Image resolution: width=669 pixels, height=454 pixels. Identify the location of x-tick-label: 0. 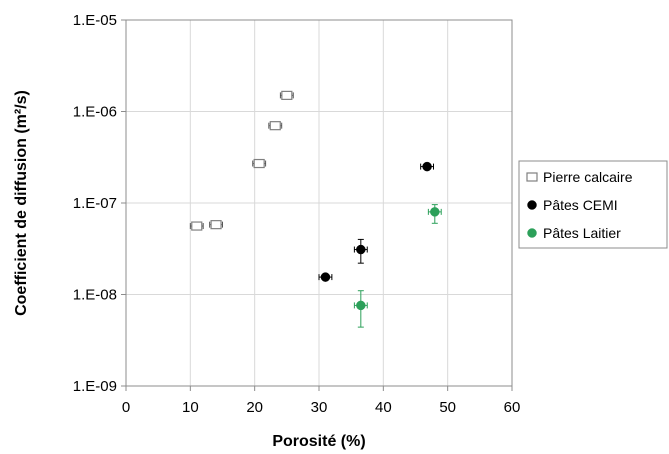
(126, 407).